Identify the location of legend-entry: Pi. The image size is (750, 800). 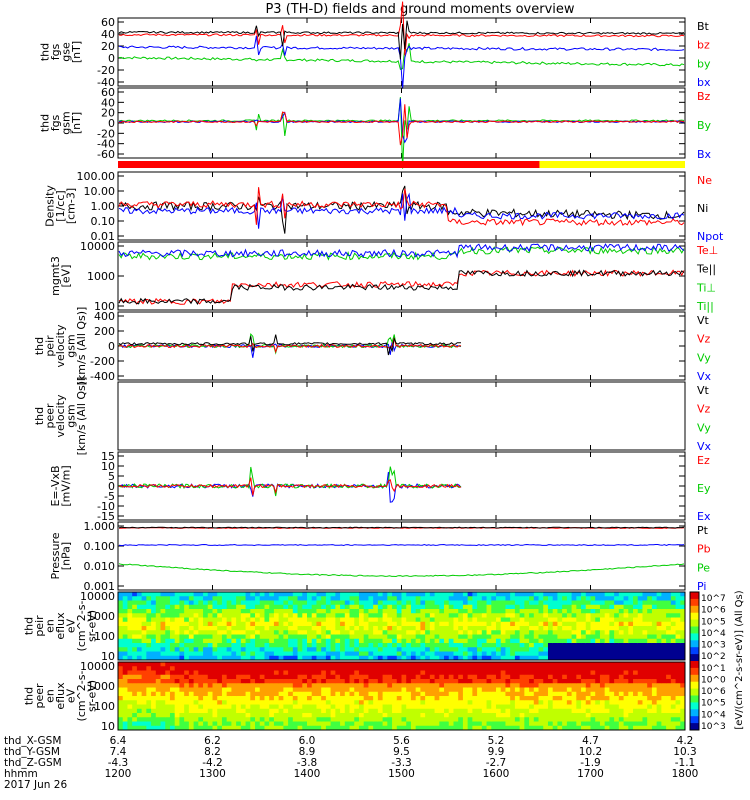
(701, 586).